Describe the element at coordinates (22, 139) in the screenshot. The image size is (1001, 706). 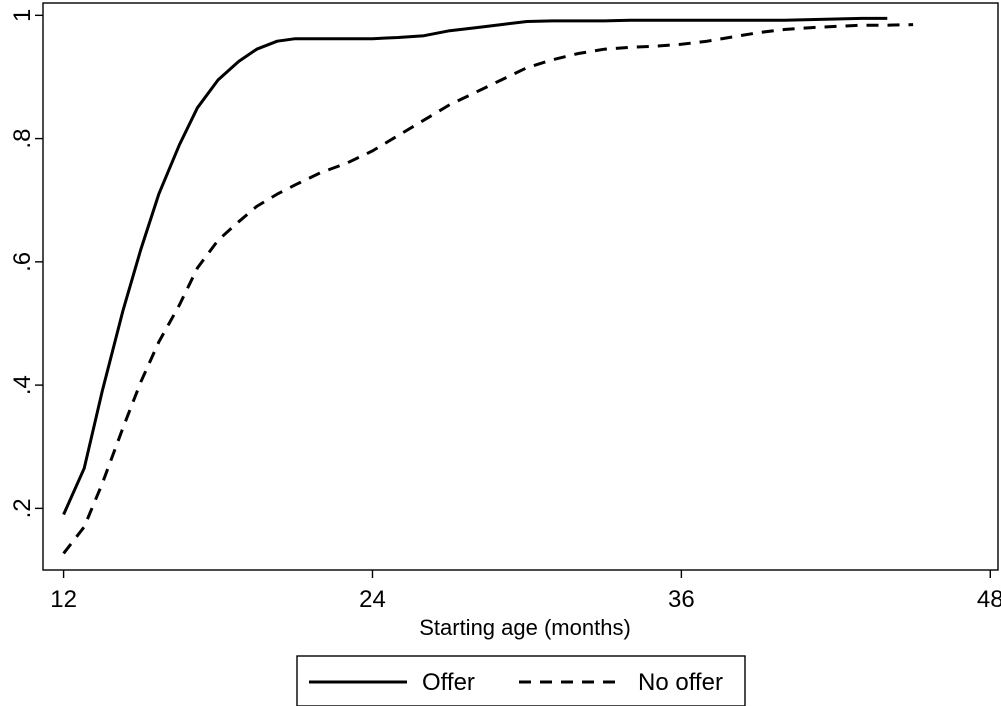
I see `y-tick-label: .8` at that location.